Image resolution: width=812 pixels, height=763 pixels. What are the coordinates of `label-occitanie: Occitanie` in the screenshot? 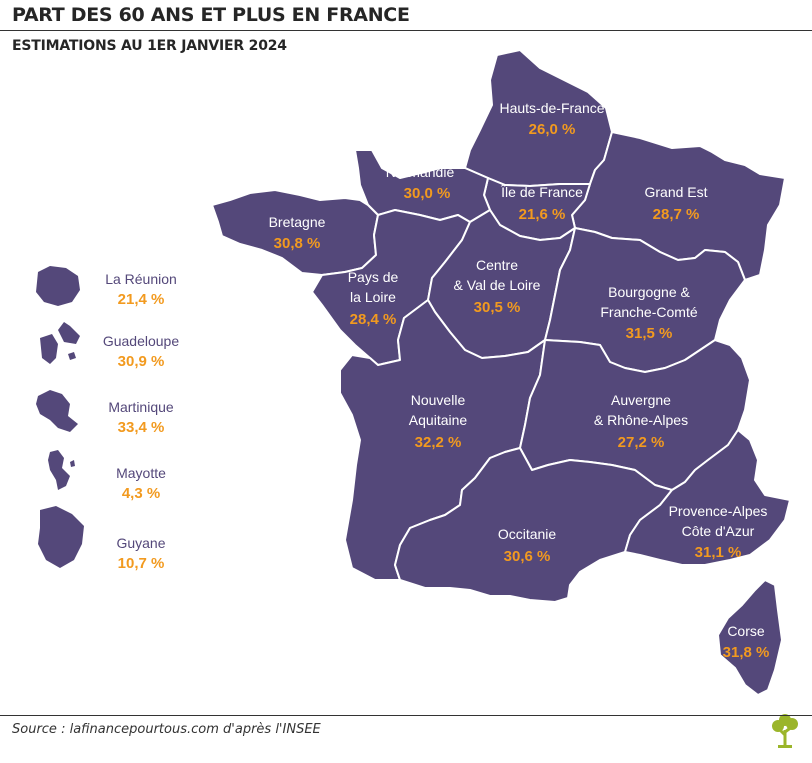 It's located at (527, 534).